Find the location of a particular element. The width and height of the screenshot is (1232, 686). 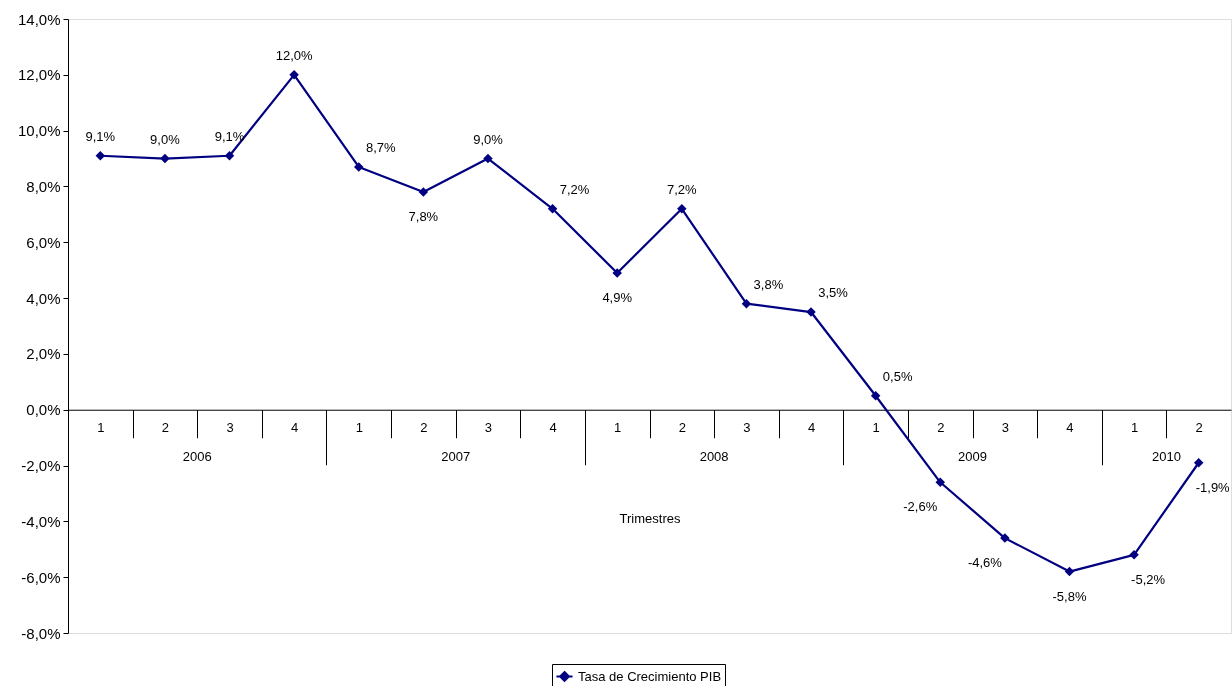

annotation: 2008 is located at coordinates (714, 456).